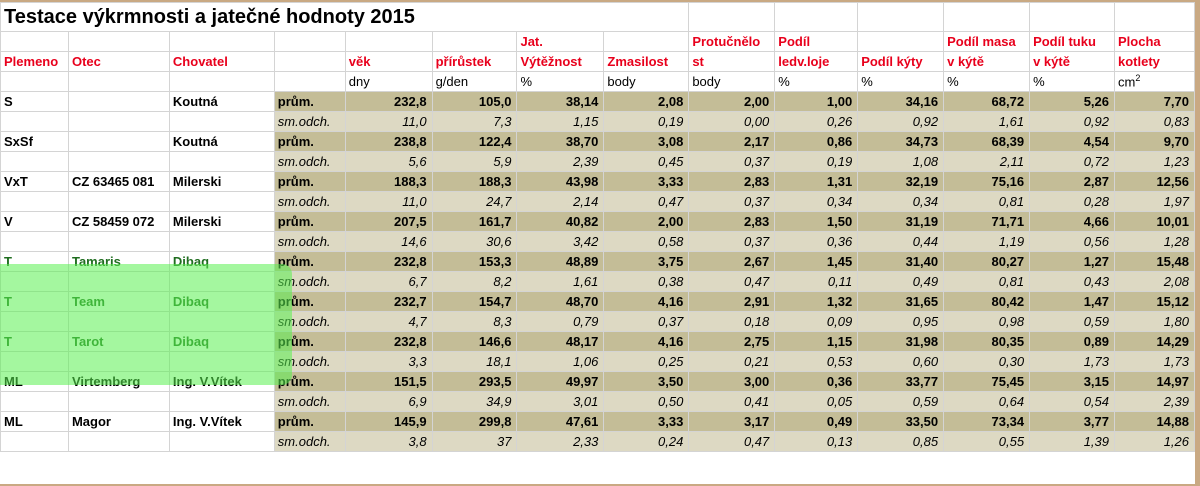 The image size is (1200, 486). What do you see at coordinates (987, 81) in the screenshot?
I see `unit-cell: %` at bounding box center [987, 81].